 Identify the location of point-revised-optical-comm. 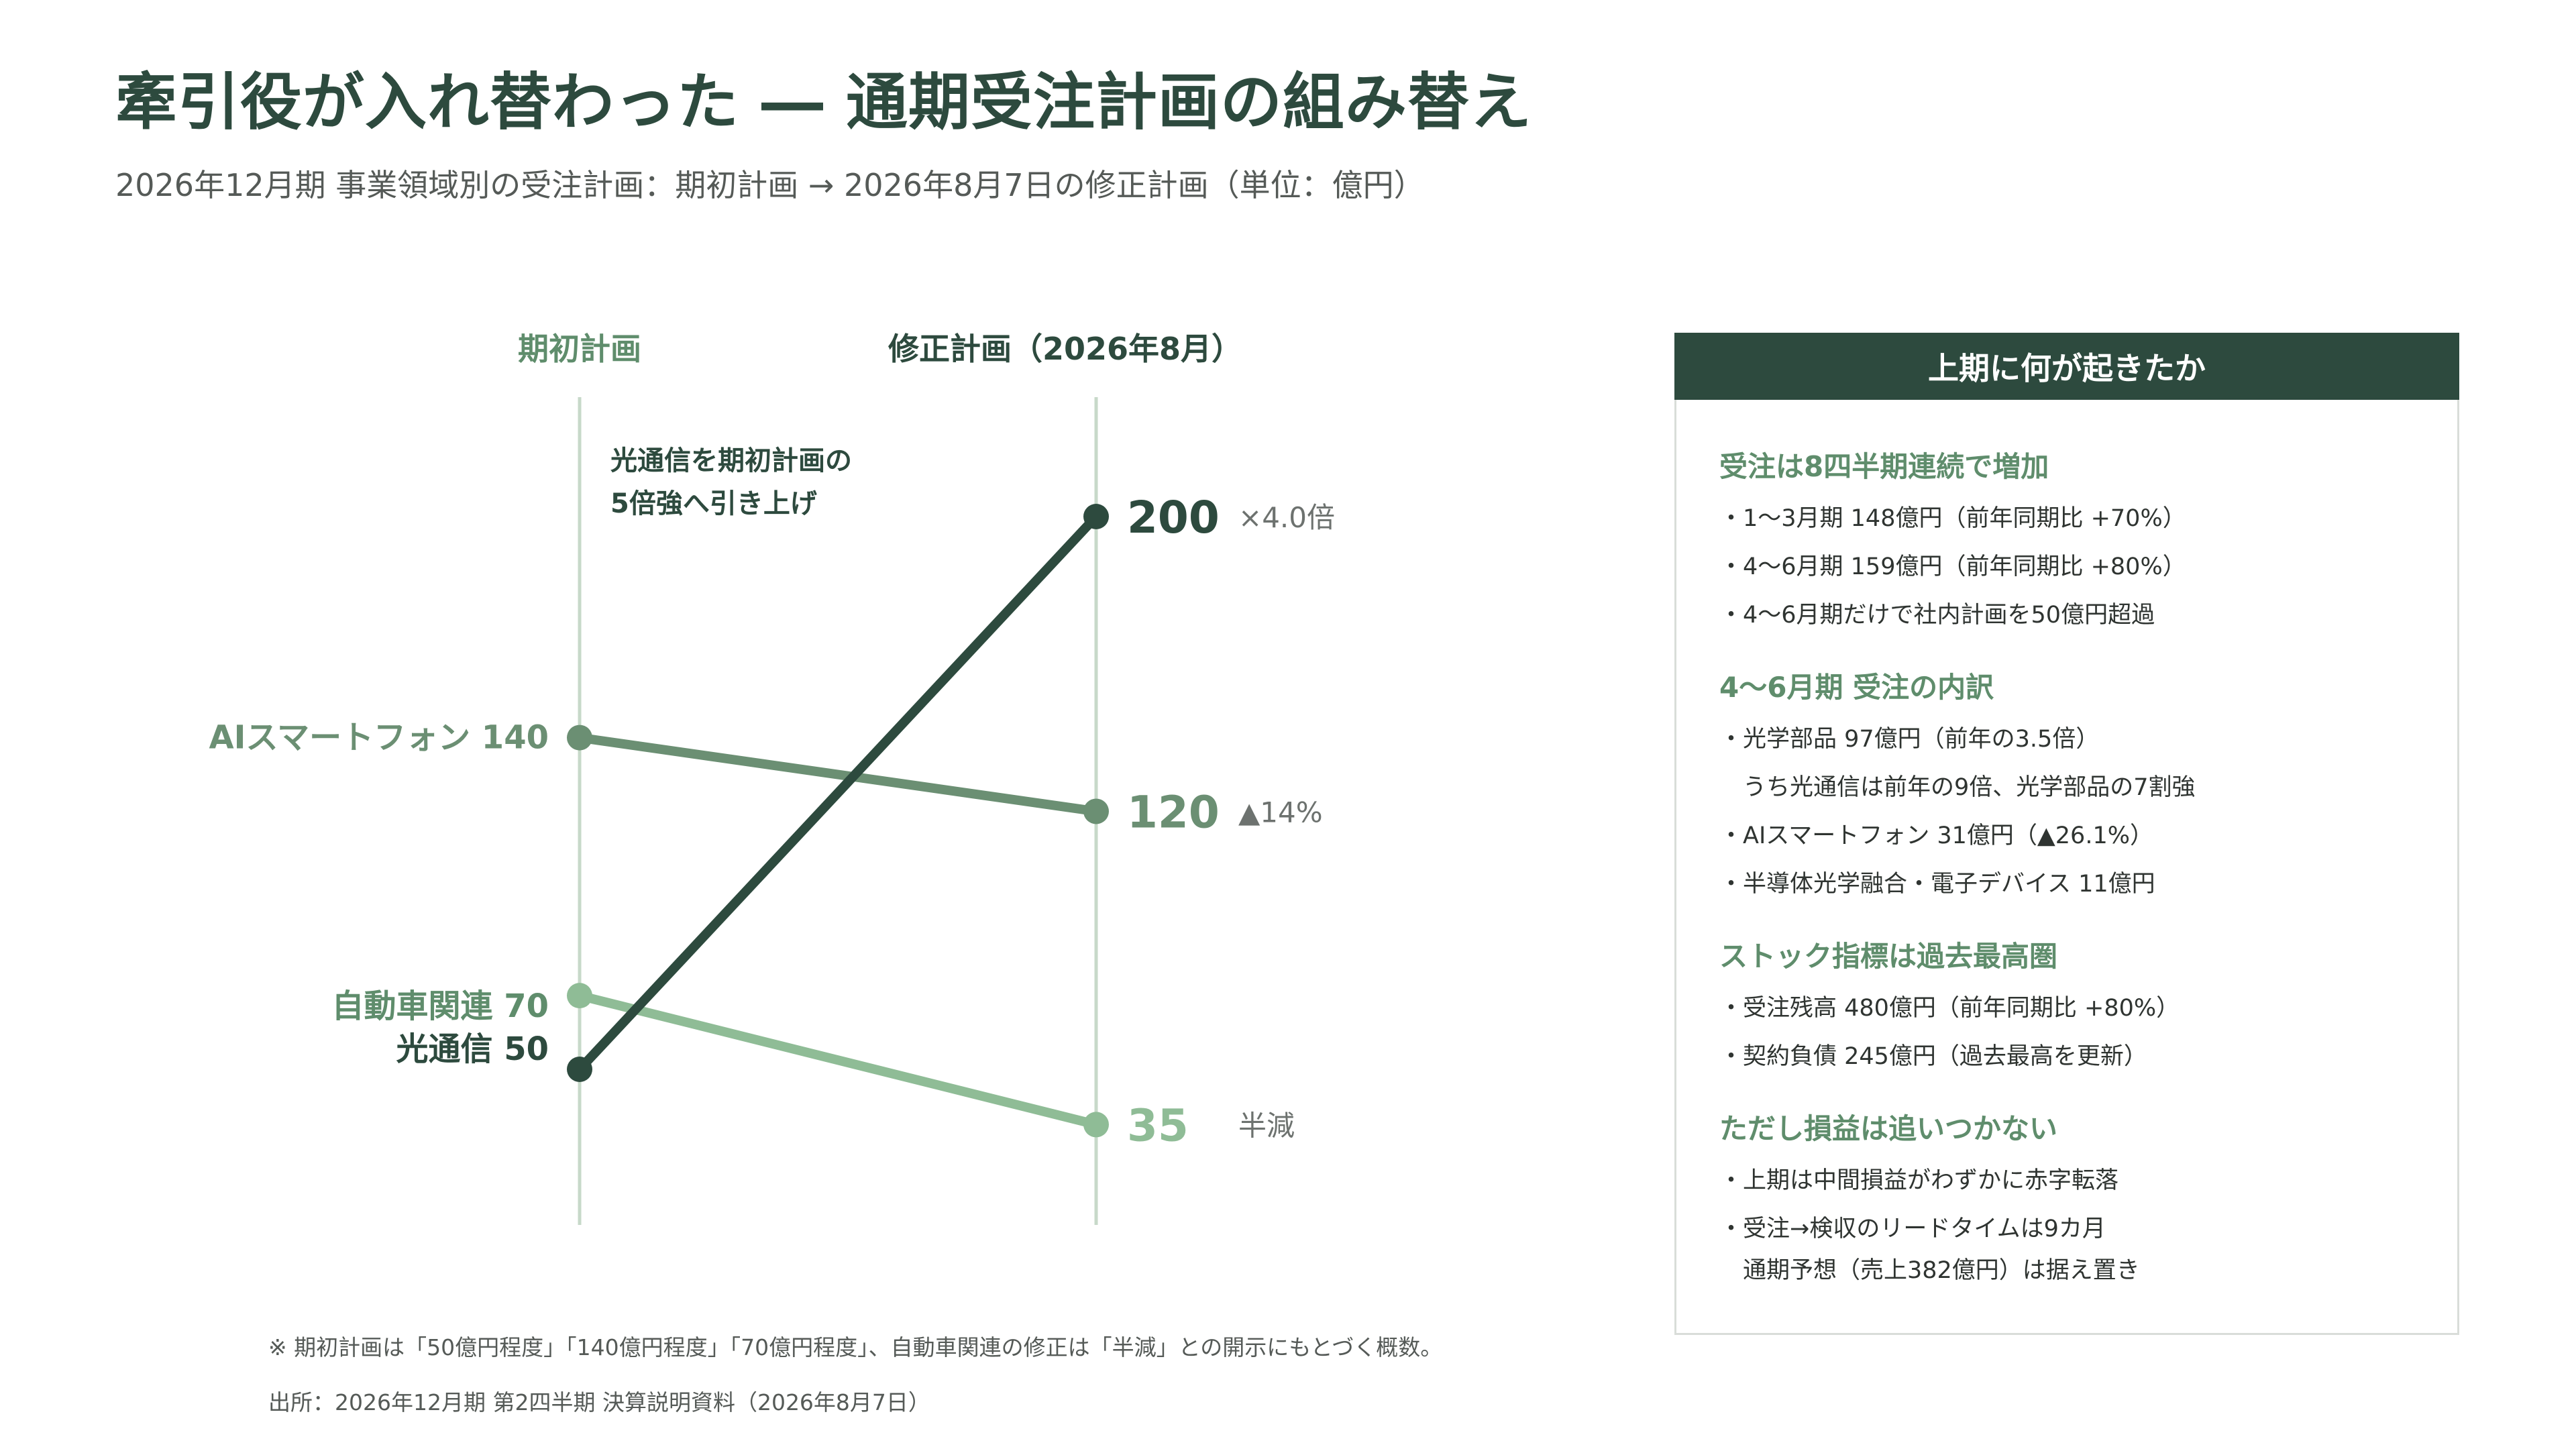
(1096, 516).